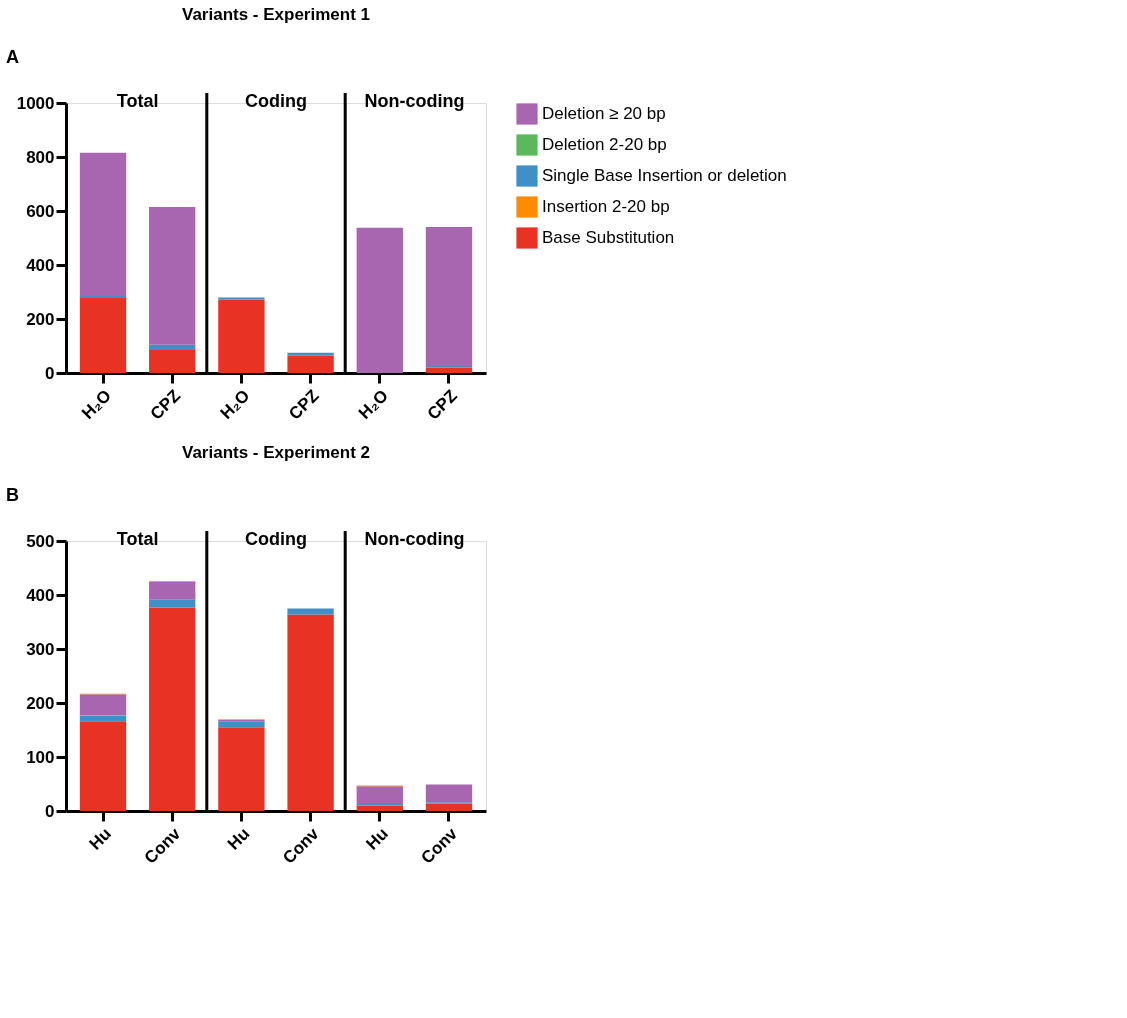  I want to click on y-tick-label: 600, so click(40, 211).